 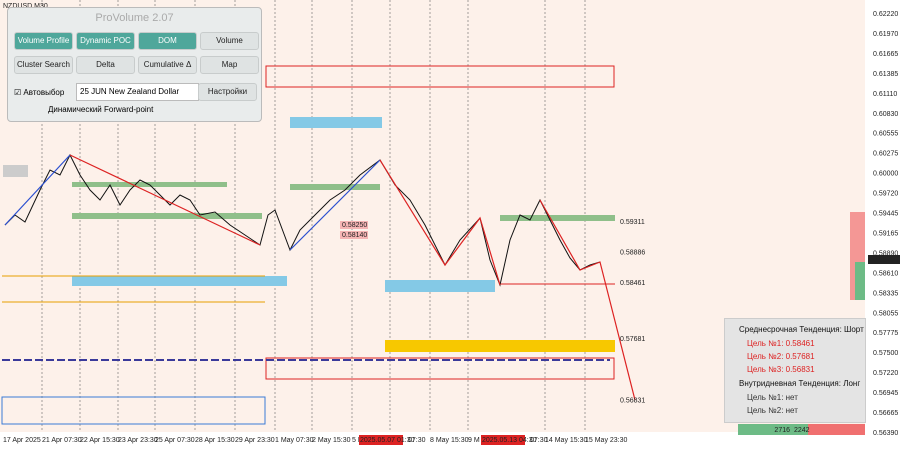 What do you see at coordinates (138, 440) in the screenshot?
I see `time-label: 23 Apr 23:30` at bounding box center [138, 440].